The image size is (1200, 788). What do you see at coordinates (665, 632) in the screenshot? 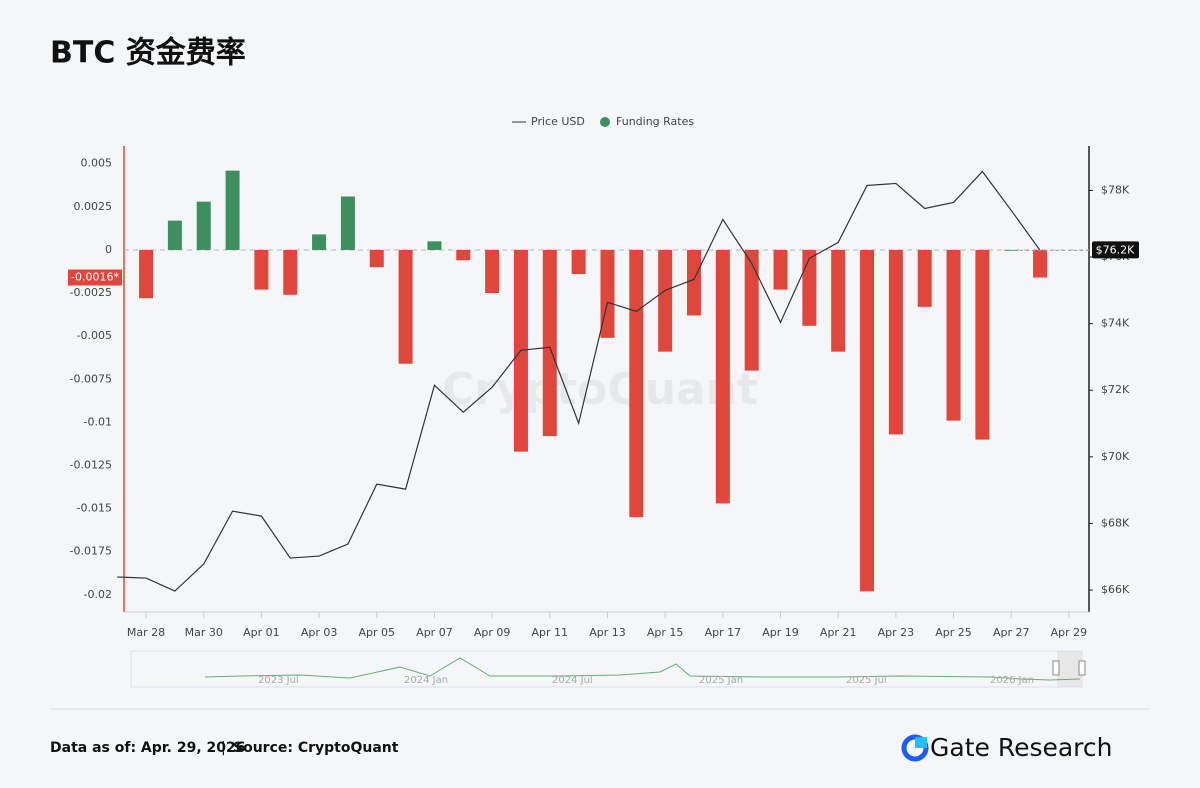
I see `x-tick-label: Apr 15` at bounding box center [665, 632].